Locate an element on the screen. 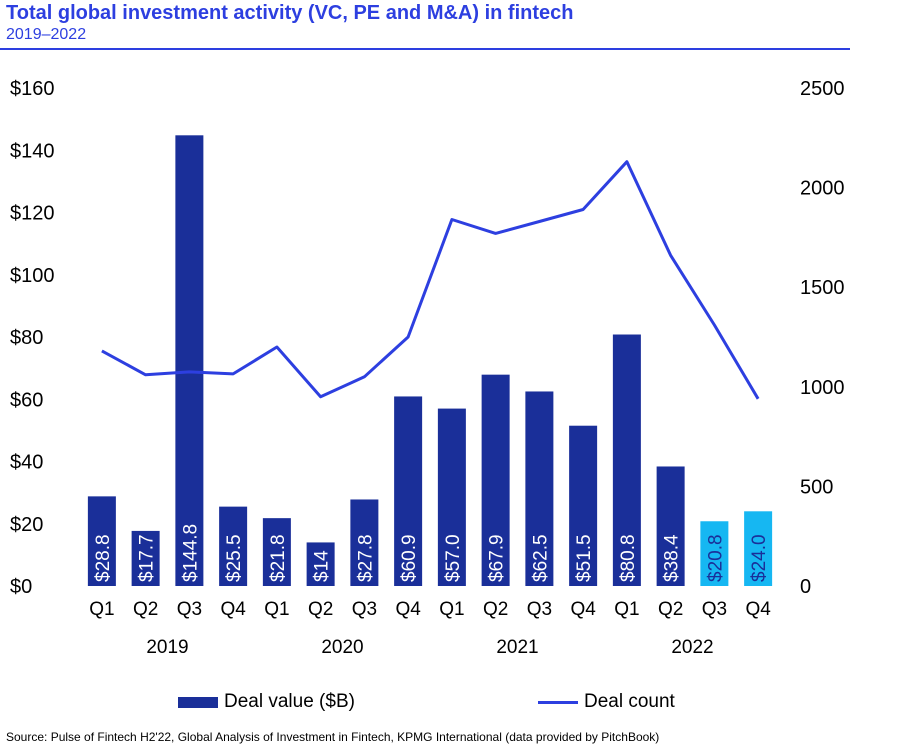 The width and height of the screenshot is (900, 749). bar-value-label: $60.9 is located at coordinates (409, 558).